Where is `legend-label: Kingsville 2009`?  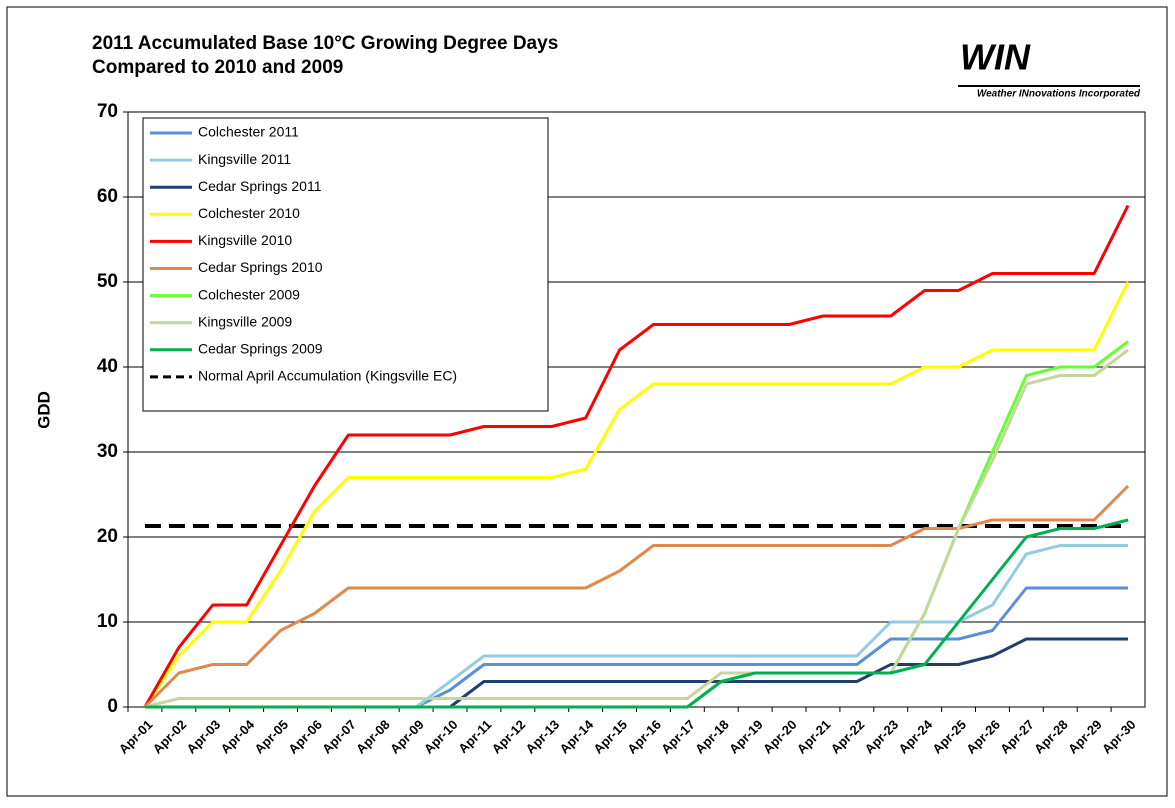 legend-label: Kingsville 2009 is located at coordinates (245, 321).